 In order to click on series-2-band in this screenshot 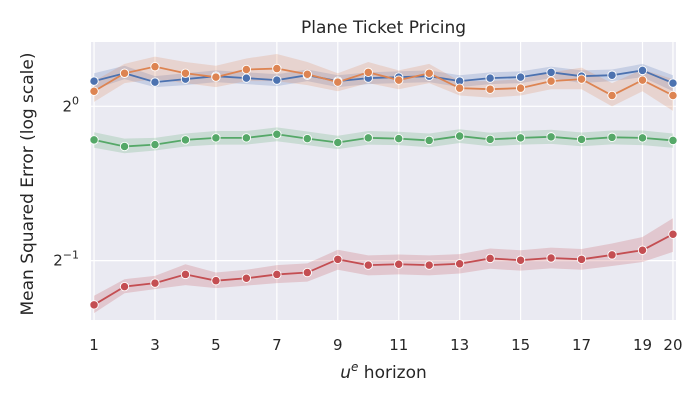, I will do `click(383, 82)`.